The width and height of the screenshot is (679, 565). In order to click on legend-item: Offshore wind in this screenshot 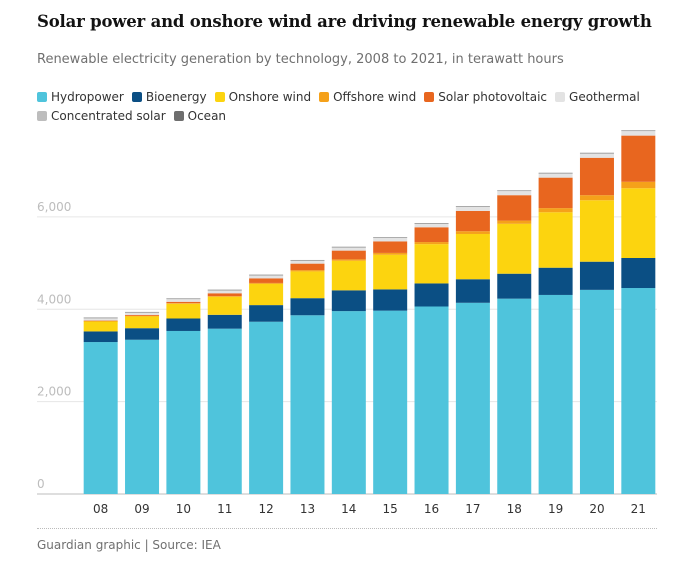, I will do `click(367, 97)`.